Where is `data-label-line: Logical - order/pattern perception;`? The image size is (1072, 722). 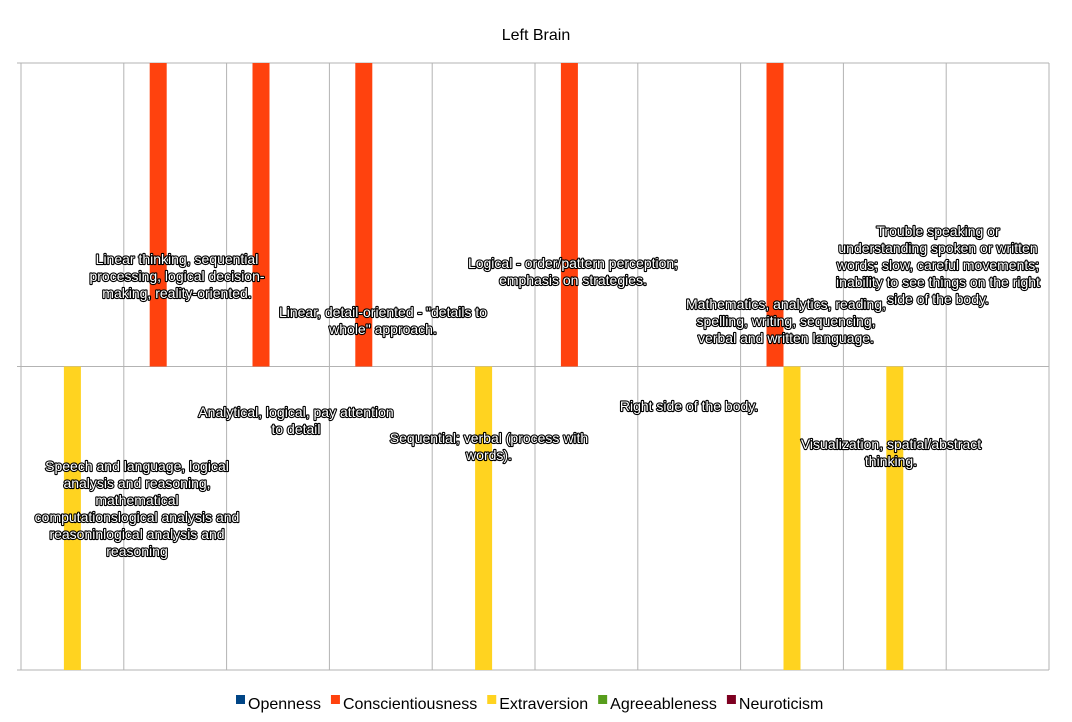
data-label-line: Logical - order/pattern perception; is located at coordinates (573, 263).